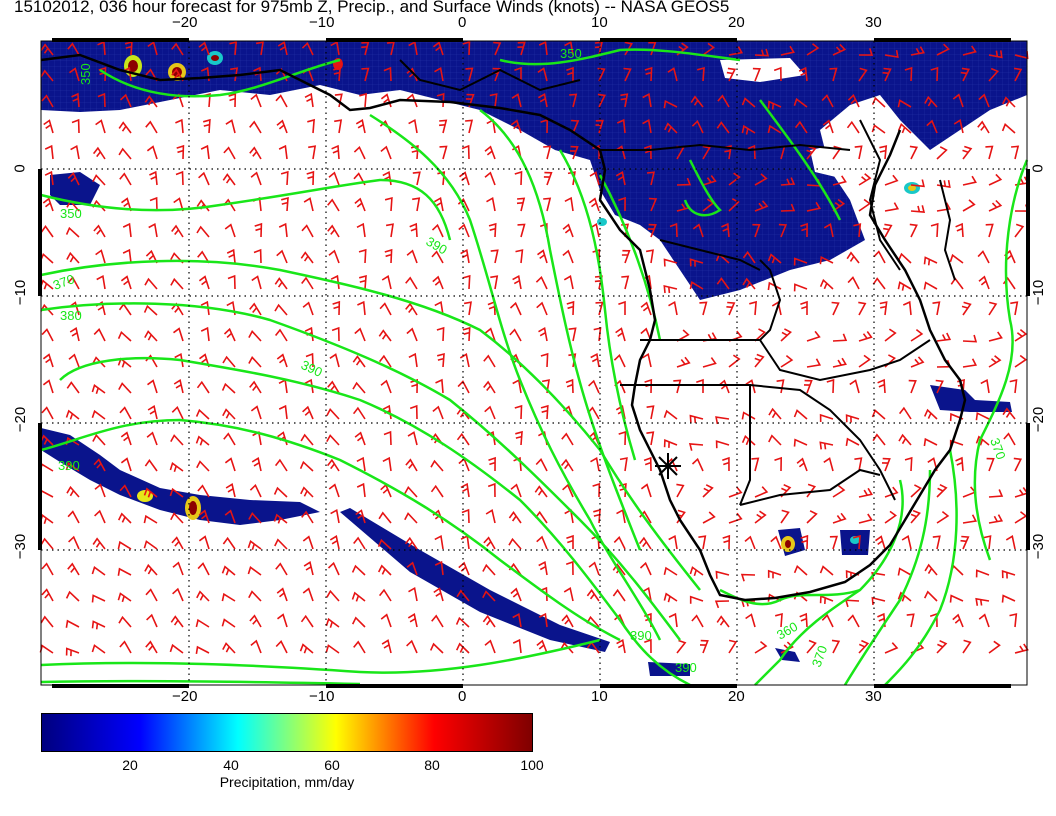 Image resolution: width=1056 pixels, height=816 pixels. I want to click on contour-line, so click(597, 305).